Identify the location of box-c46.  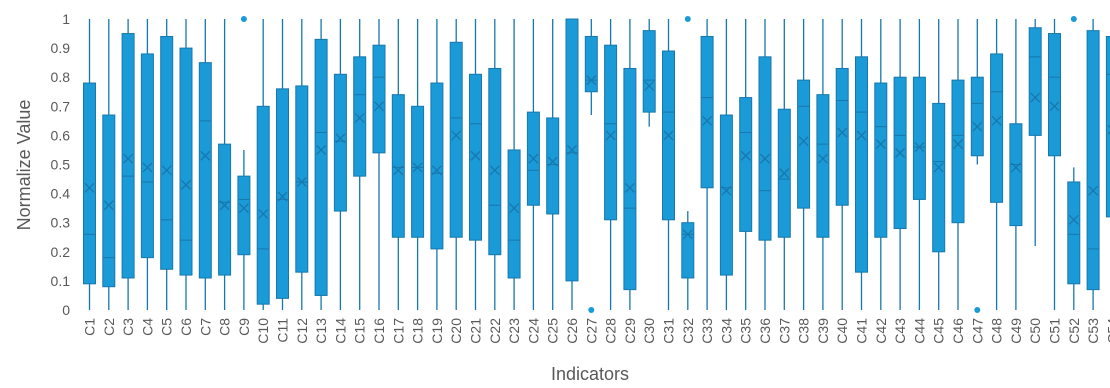
(958, 164).